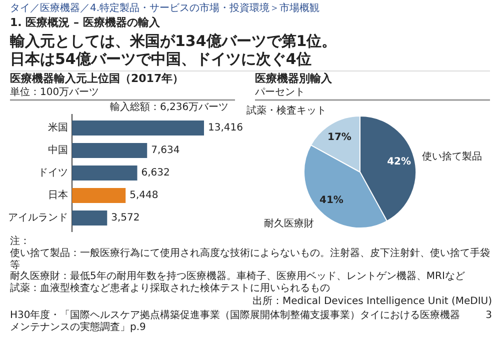 The width and height of the screenshot is (500, 353). I want to click on y-tick-label: アイルランド, so click(38, 218).